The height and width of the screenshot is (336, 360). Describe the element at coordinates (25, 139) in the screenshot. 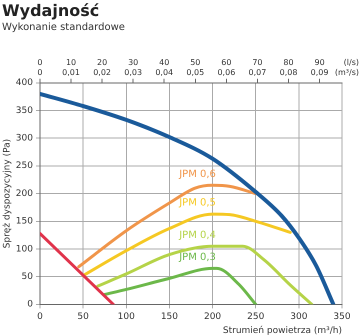

I see `y-tick-label: 300` at that location.